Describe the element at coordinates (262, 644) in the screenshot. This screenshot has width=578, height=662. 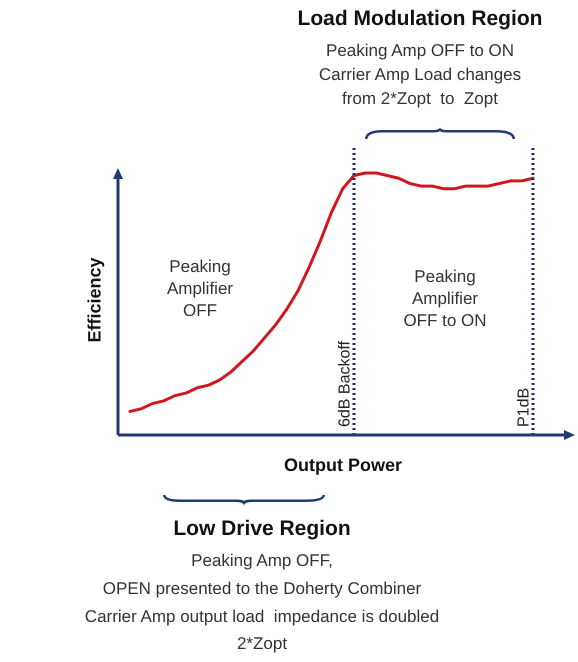
I see `text: 2*Zopt` at that location.